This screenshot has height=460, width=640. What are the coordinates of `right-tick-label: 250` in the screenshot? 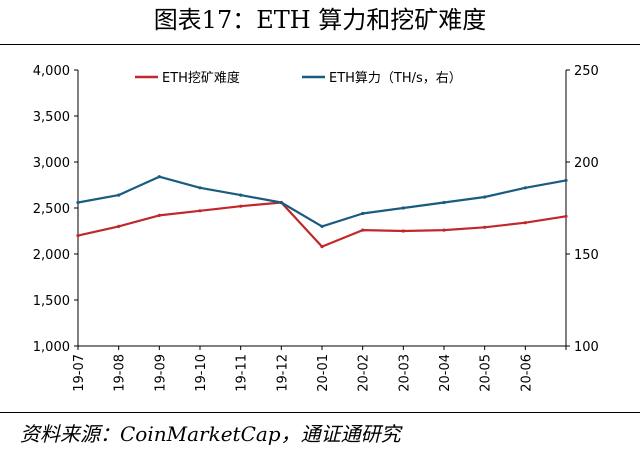 It's located at (586, 71).